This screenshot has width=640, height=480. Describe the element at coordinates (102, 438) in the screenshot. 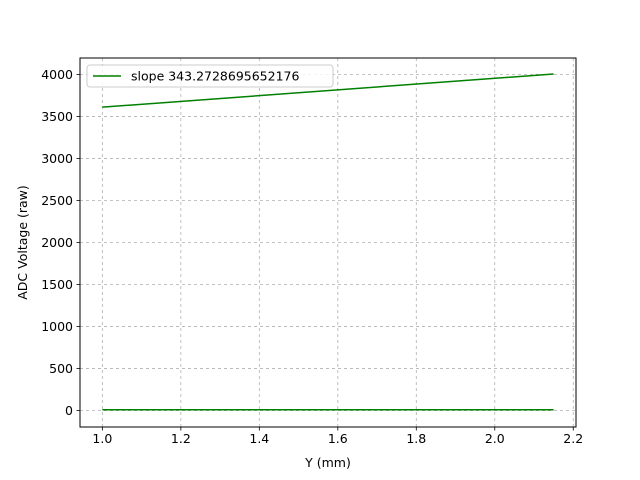

I see `x-tick-label: 1.0` at that location.